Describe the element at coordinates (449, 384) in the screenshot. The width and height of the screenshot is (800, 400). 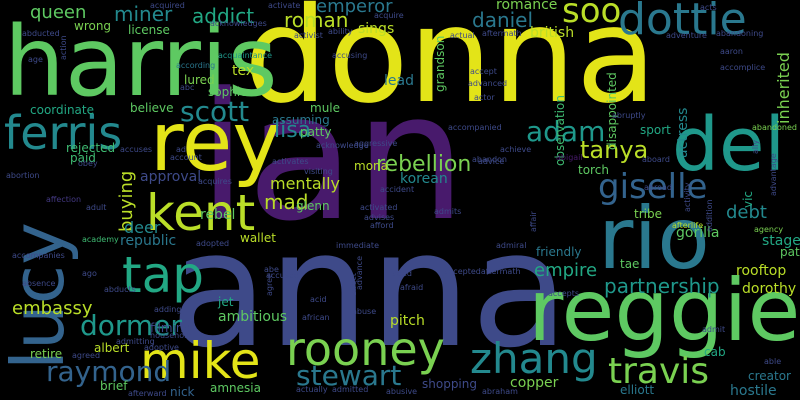
I see `word-shopping: shopping` at that location.